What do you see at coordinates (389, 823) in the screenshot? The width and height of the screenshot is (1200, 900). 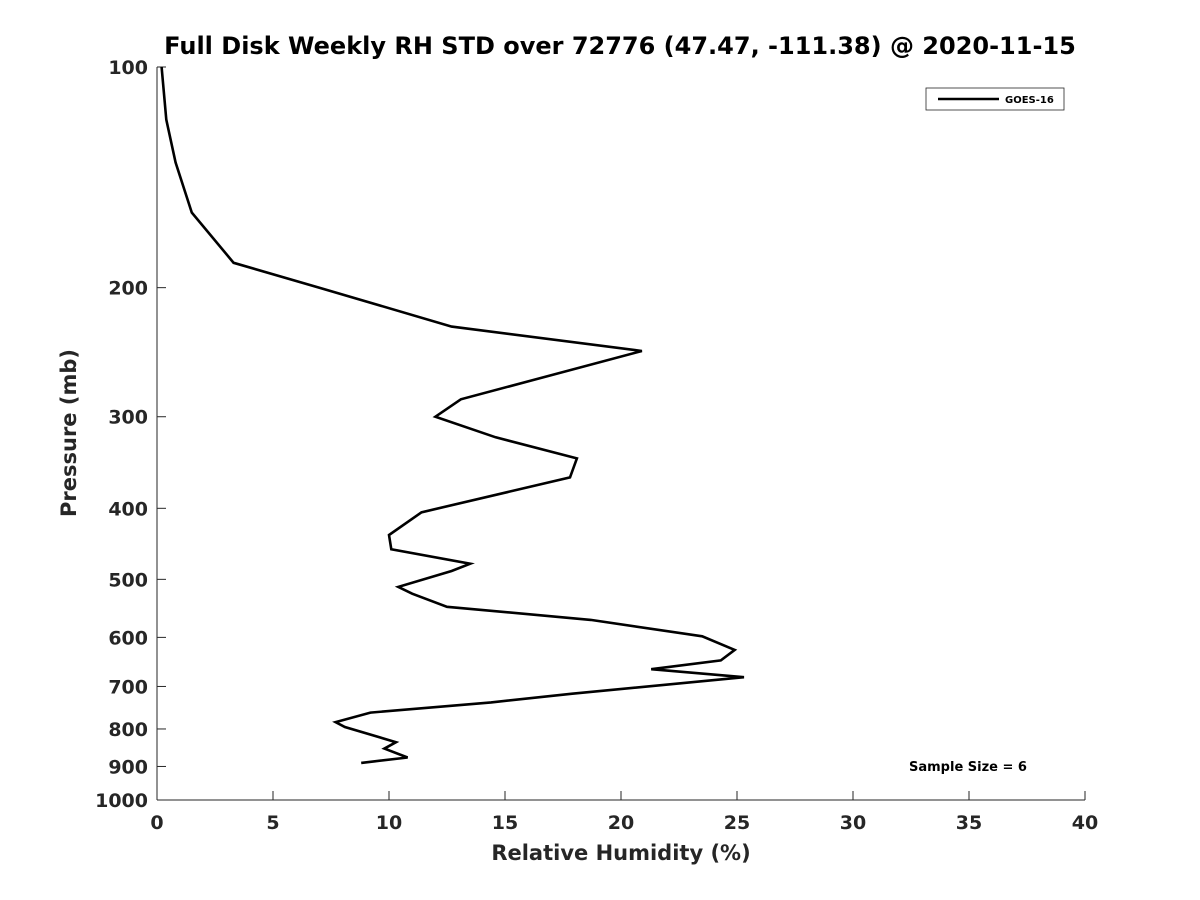 I see `x-tick-label: 10` at bounding box center [389, 823].